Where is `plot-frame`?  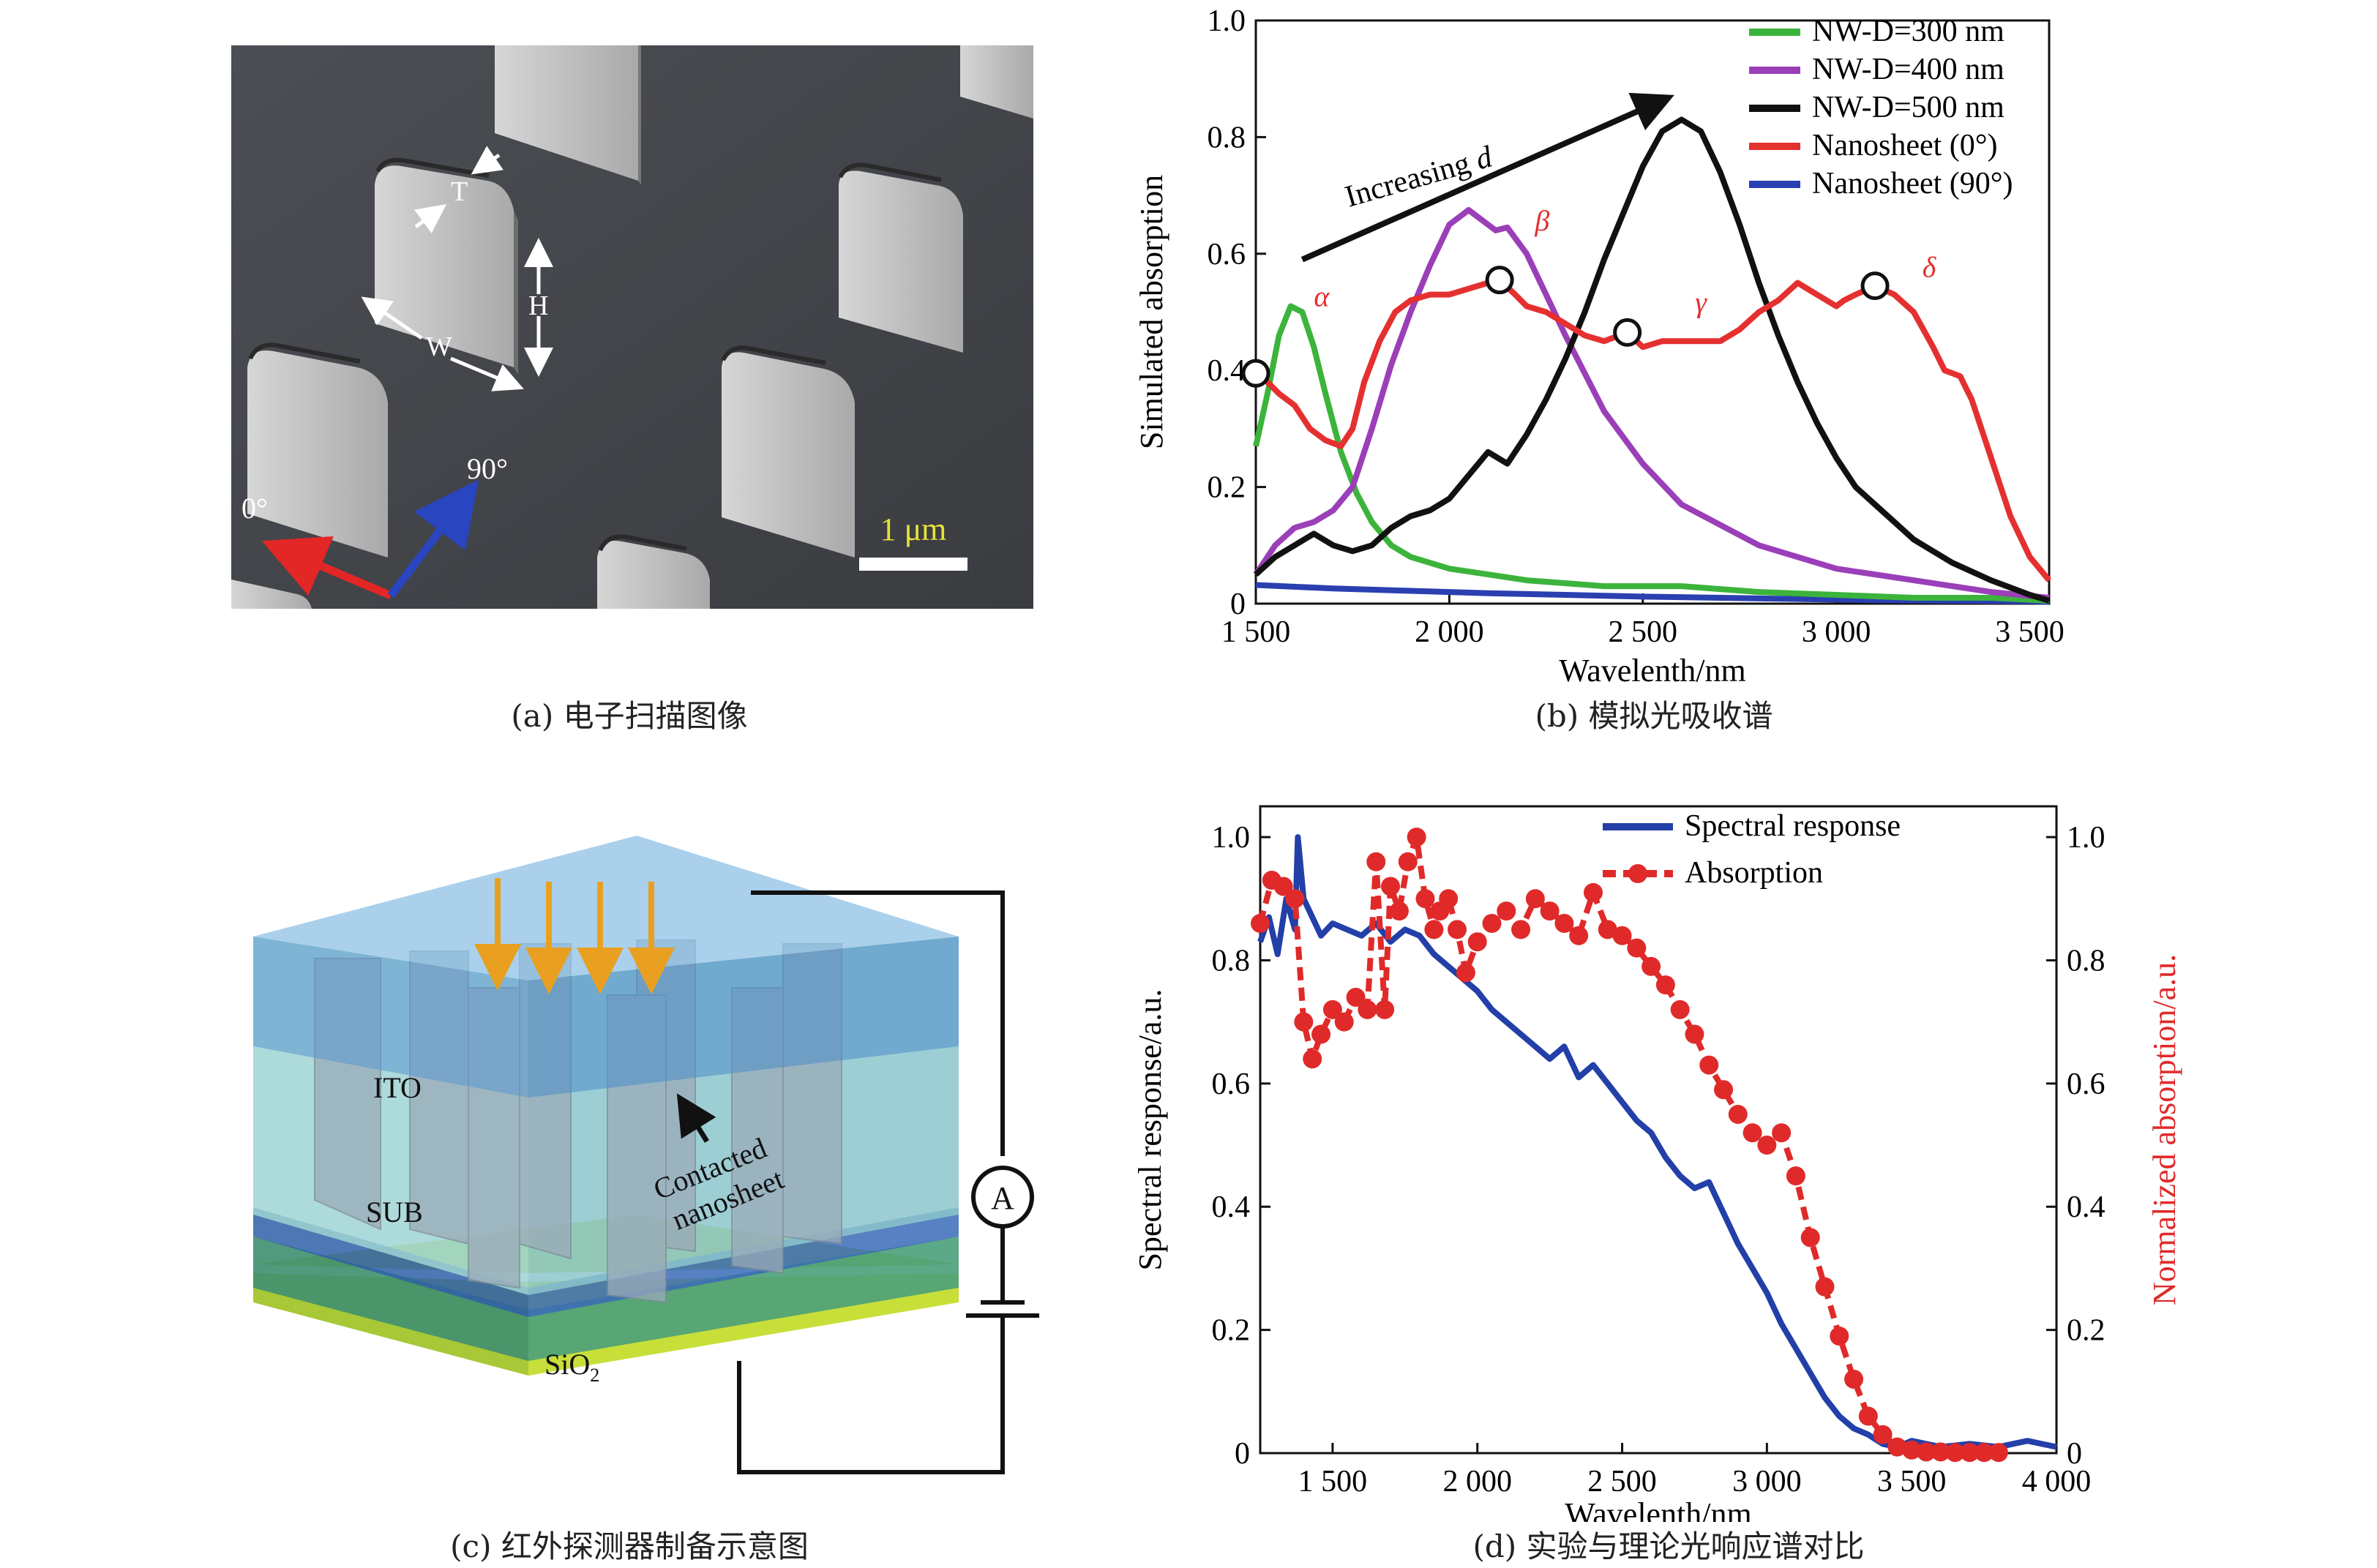 plot-frame is located at coordinates (1658, 1130).